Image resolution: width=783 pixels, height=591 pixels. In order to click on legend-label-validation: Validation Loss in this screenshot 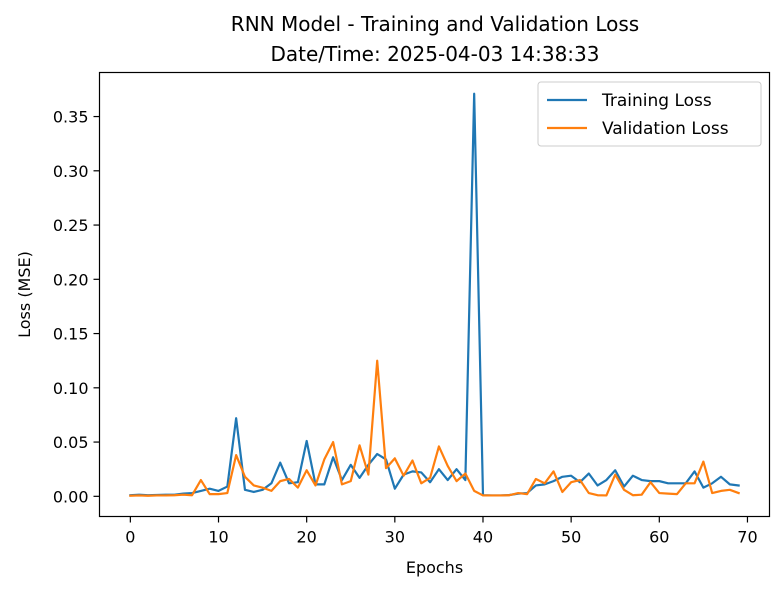, I will do `click(665, 129)`.